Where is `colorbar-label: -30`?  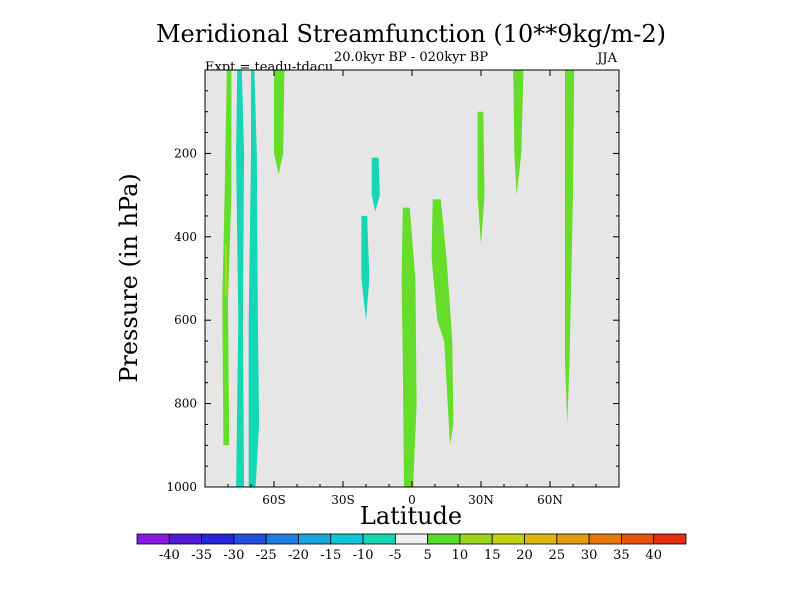 colorbar-label: -30 is located at coordinates (233, 555).